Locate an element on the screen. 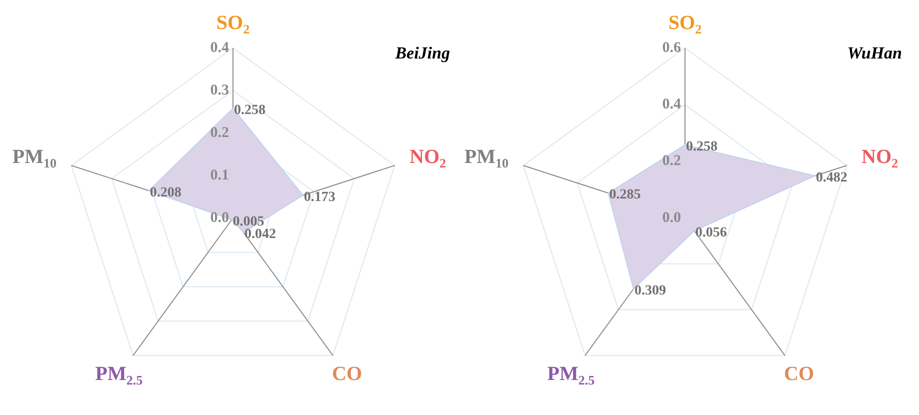 The width and height of the screenshot is (919, 415). data-label: 0.285 is located at coordinates (625, 195).